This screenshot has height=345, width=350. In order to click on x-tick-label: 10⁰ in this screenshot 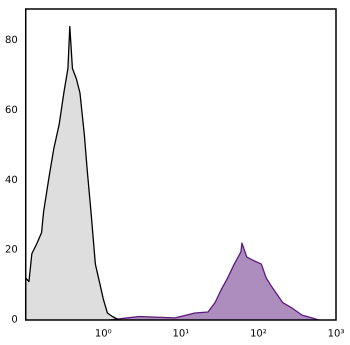, I will do `click(103, 334)`.